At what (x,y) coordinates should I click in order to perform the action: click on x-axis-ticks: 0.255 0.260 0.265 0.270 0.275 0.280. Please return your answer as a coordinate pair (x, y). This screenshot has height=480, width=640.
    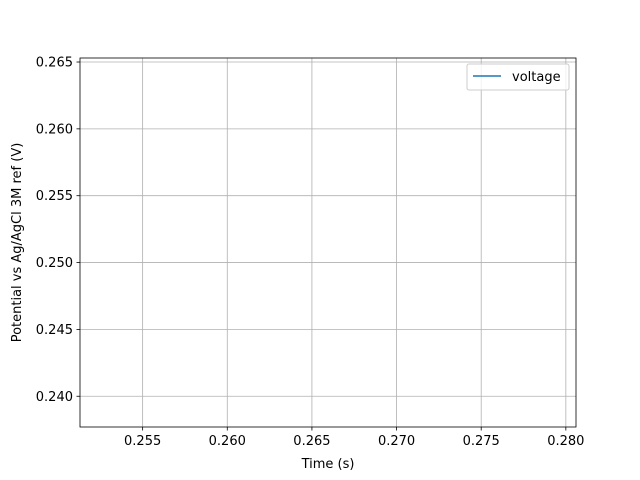
    Looking at the image, I should click on (354, 438).